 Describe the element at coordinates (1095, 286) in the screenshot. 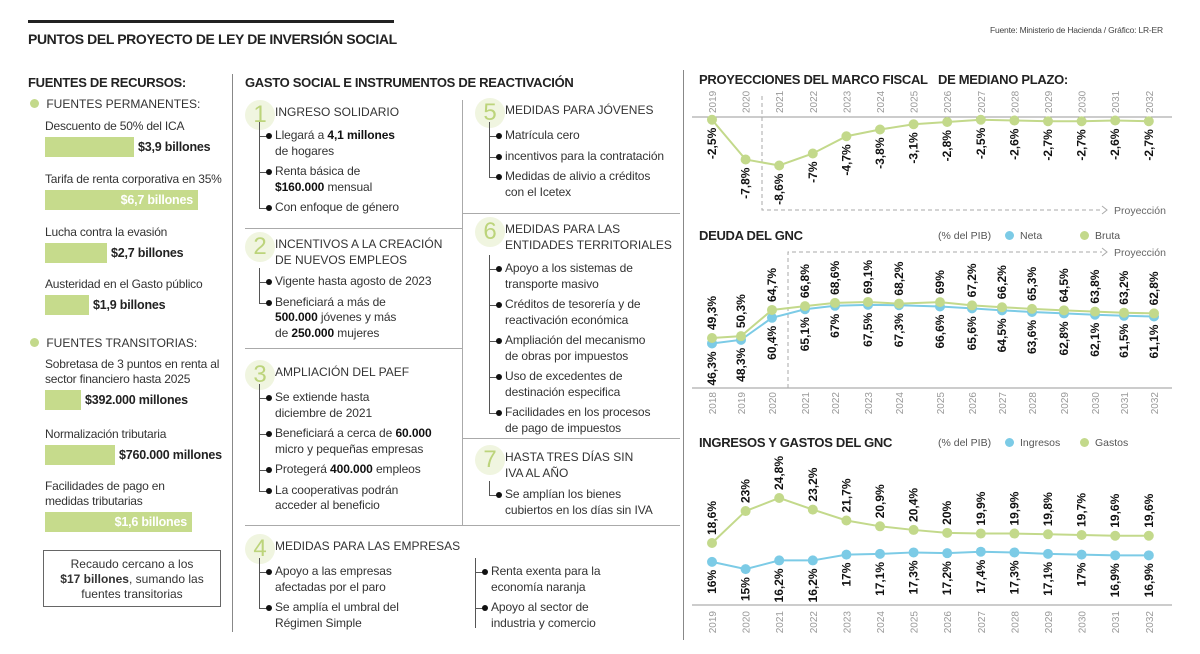

I see `data-label: 63,8%` at that location.